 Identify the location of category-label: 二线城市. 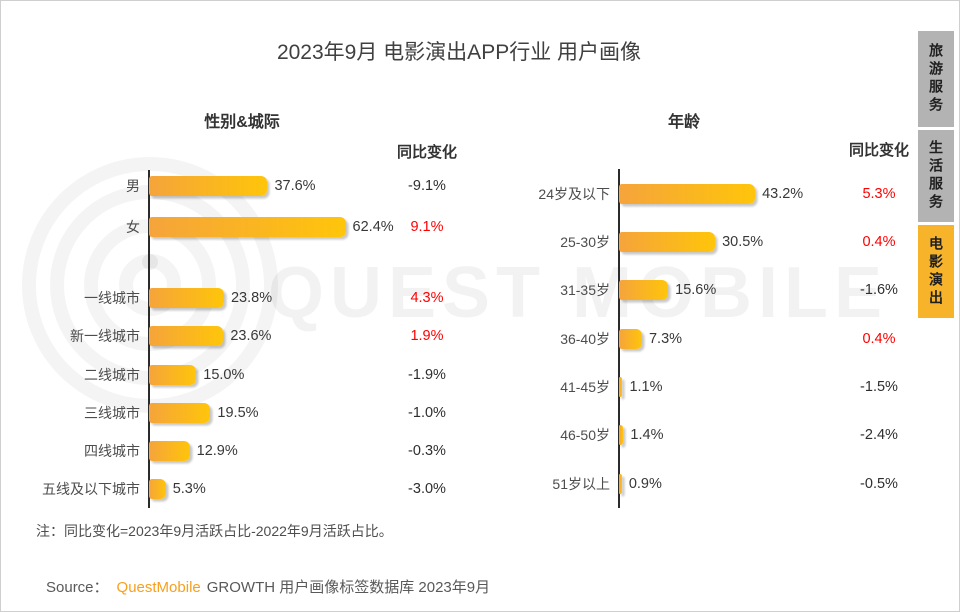
(112, 375).